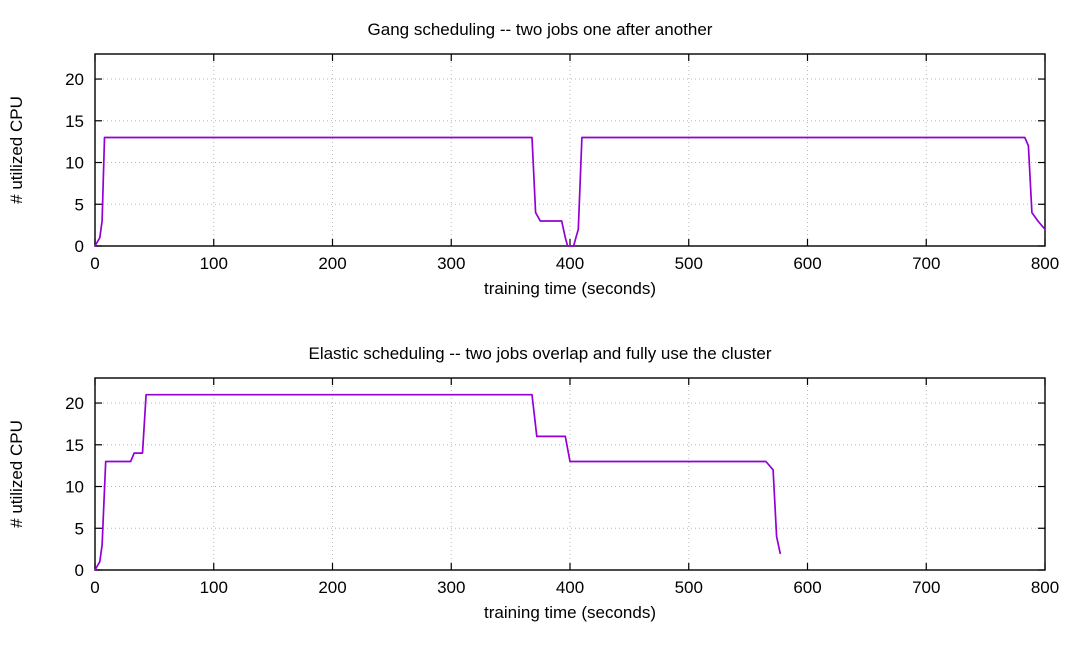 The width and height of the screenshot is (1080, 648). I want to click on x-axis-label-elastic: training time (seconds), so click(570, 612).